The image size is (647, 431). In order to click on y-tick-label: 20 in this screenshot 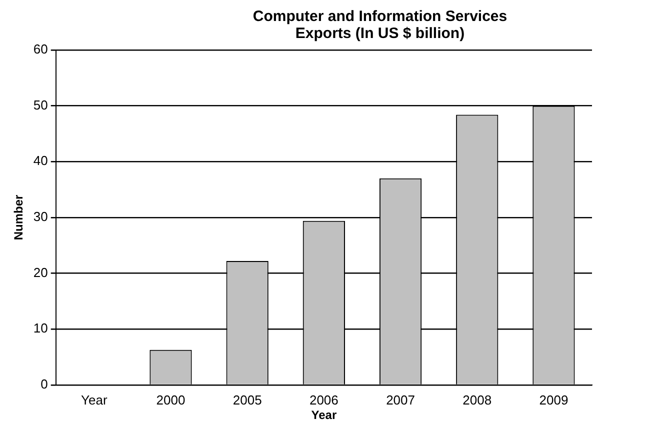, I will do `click(40, 272)`.